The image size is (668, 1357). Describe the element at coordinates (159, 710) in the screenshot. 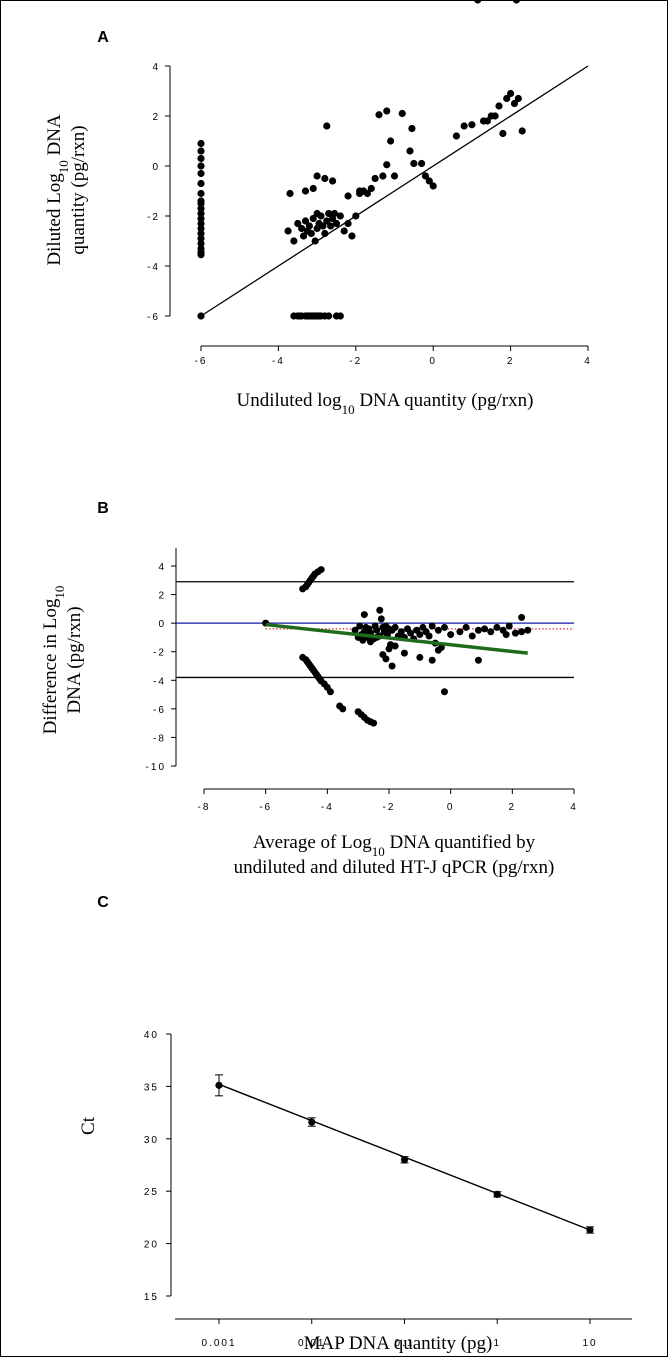

I see `panel-b-y-tick-label: -6` at that location.